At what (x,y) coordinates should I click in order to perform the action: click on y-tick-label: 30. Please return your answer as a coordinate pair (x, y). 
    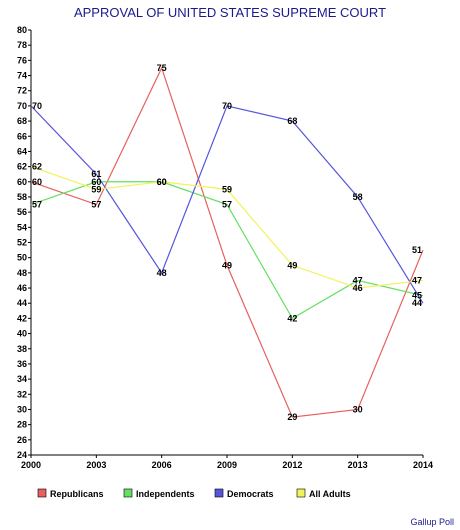
    Looking at the image, I should click on (22, 409).